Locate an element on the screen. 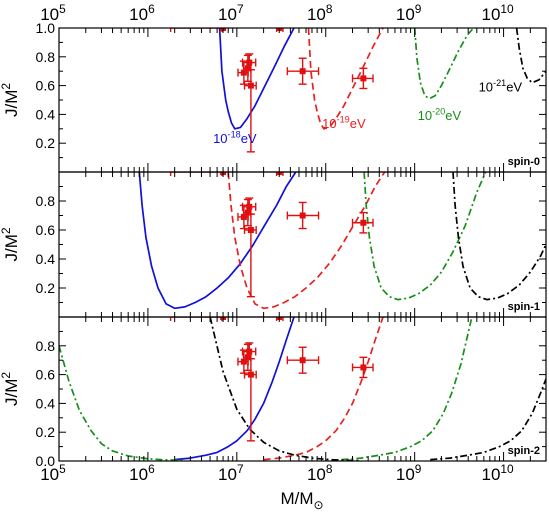 This screenshot has width=549, height=519. x-tick-label-top: 10⁷ is located at coordinates (231, 13).